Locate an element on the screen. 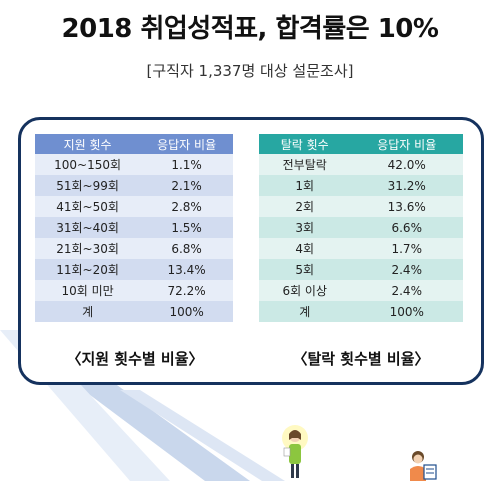 The height and width of the screenshot is (481, 500). cell: 100~150회 is located at coordinates (88, 164).